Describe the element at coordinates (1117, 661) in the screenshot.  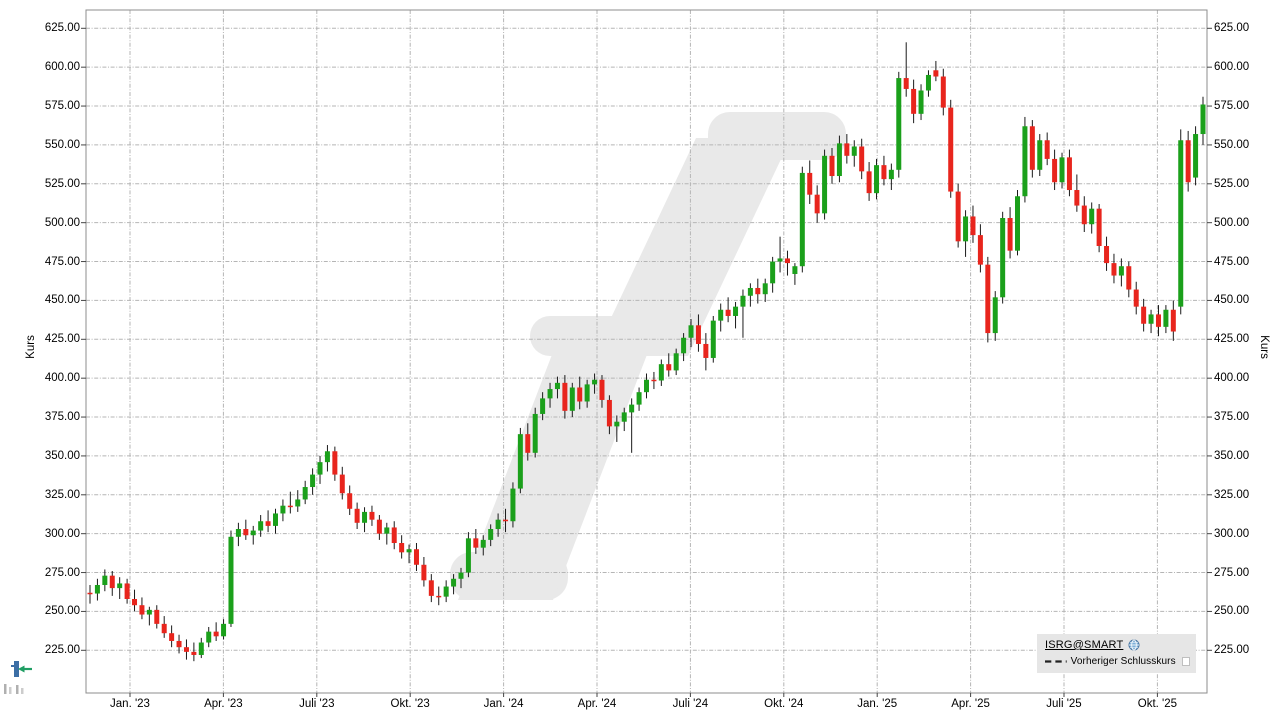
I see `legend-previous-close-row: Vorheriger Schlusskurs` at that location.